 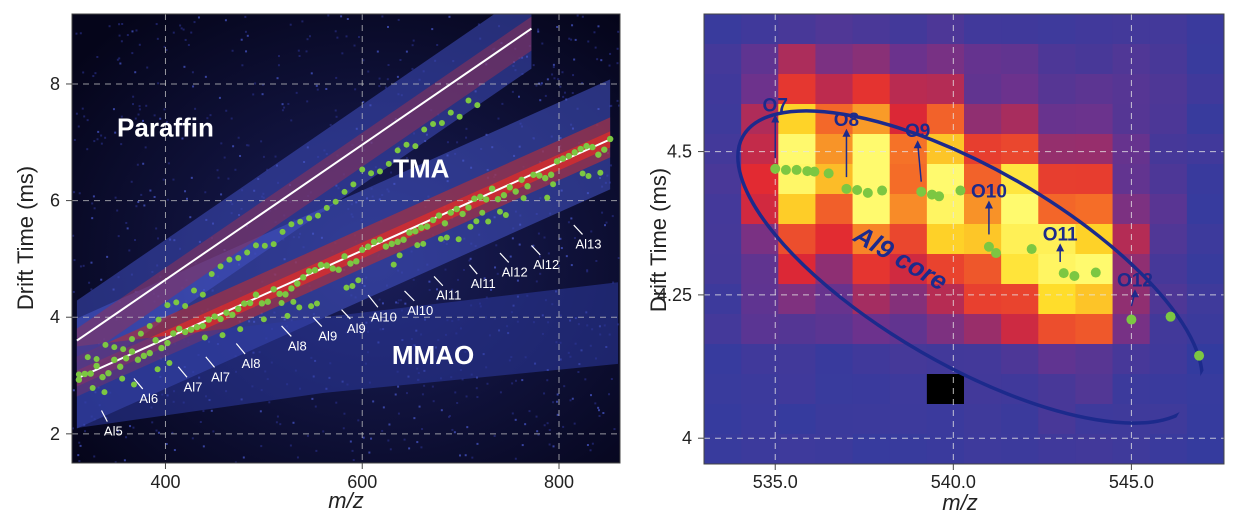 What do you see at coordinates (448, 295) in the screenshot?
I see `series-label: Al11` at bounding box center [448, 295].